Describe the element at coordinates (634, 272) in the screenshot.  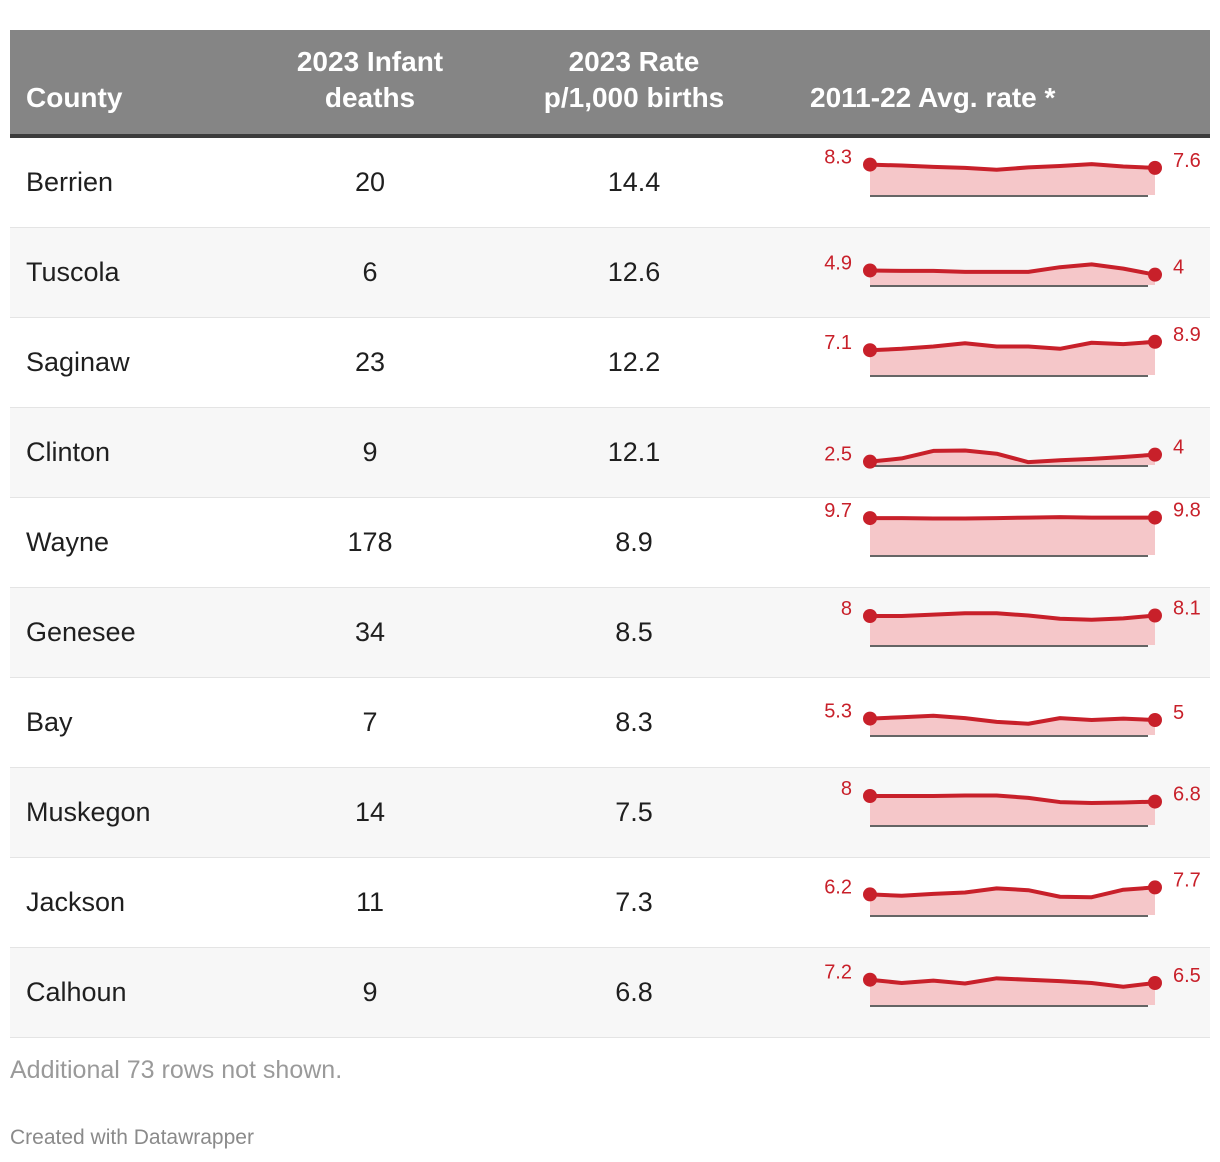
I see `cell-rate: 12.6` at that location.